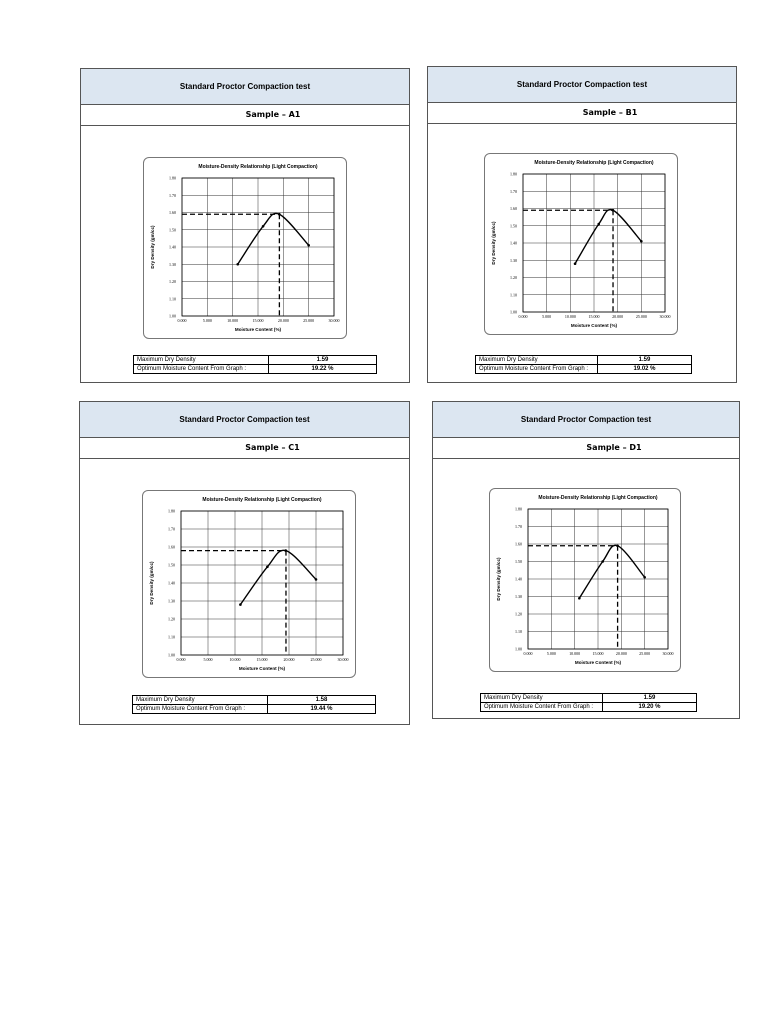 The width and height of the screenshot is (768, 1024). What do you see at coordinates (594, 316) in the screenshot?
I see `x-tick-label: 15.000` at bounding box center [594, 316].